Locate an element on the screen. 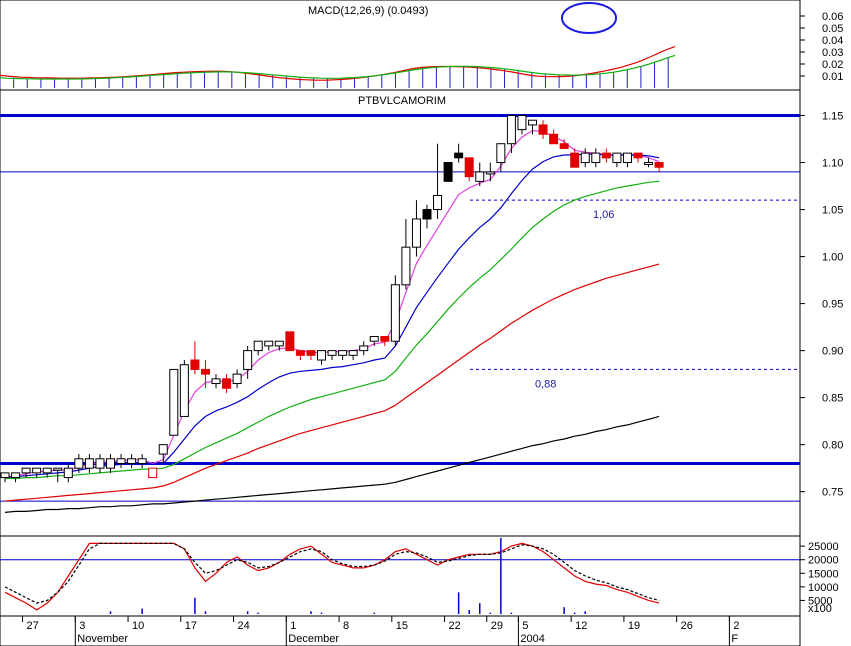  date-tick-label: 1 is located at coordinates (293, 626).